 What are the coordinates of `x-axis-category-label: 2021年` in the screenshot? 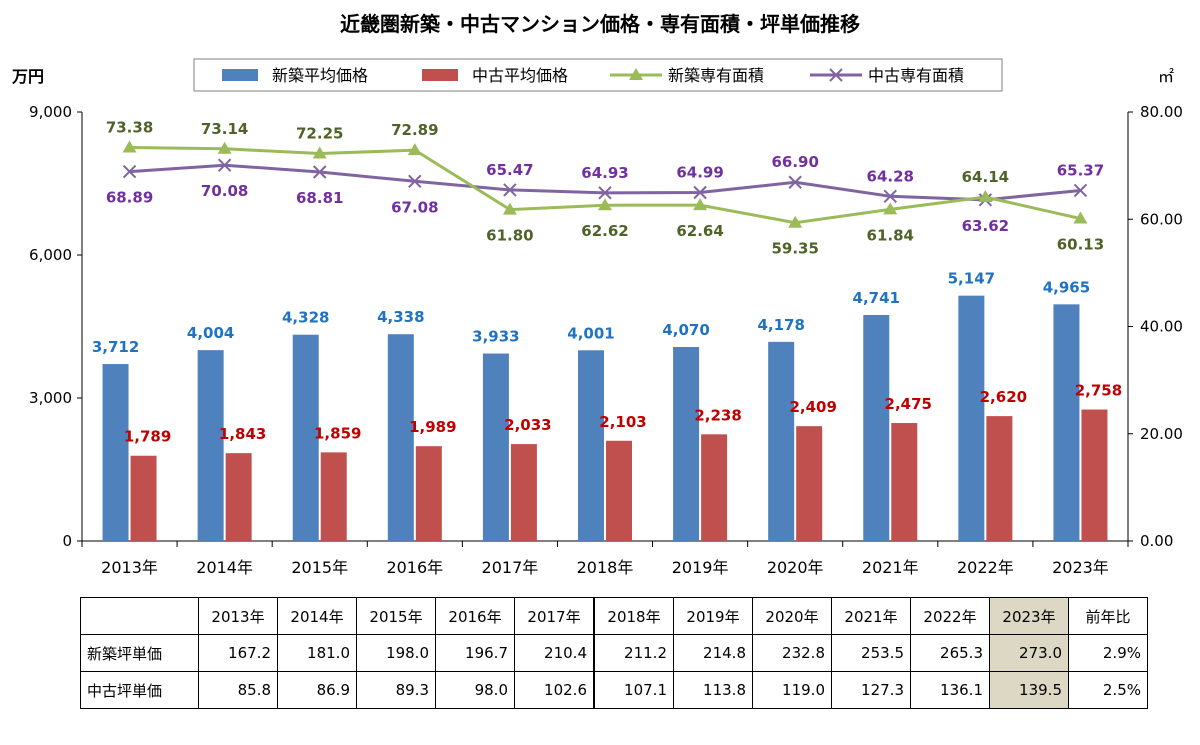 It's located at (890, 567).